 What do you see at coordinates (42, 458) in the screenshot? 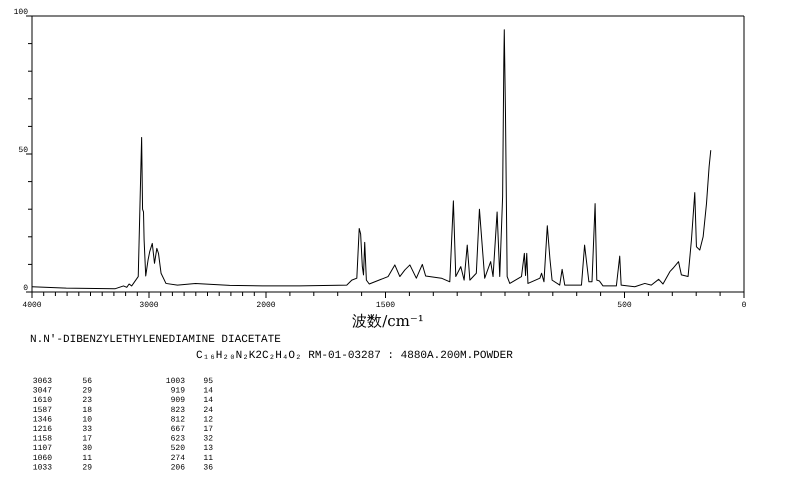
I see `text: 1060` at bounding box center [42, 458].